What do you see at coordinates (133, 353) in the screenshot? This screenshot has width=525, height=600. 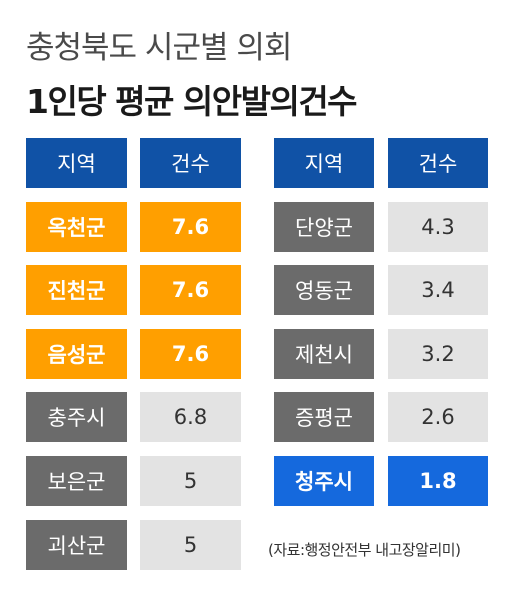 I see `left-table-row: 음성군 7.6` at bounding box center [133, 353].